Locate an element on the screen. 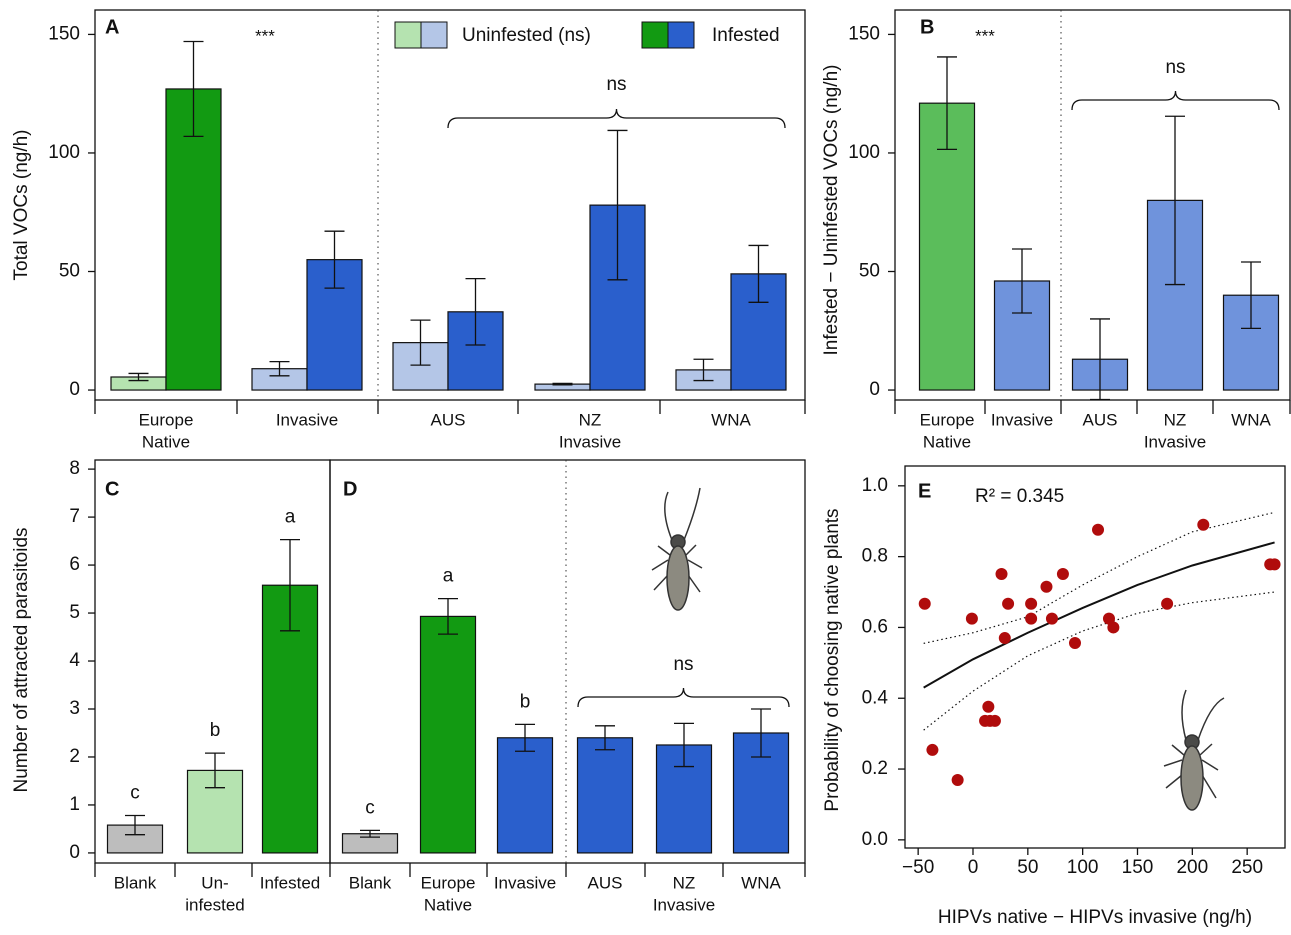  y-axis-label: Probability of choosing native plants is located at coordinates (832, 659).